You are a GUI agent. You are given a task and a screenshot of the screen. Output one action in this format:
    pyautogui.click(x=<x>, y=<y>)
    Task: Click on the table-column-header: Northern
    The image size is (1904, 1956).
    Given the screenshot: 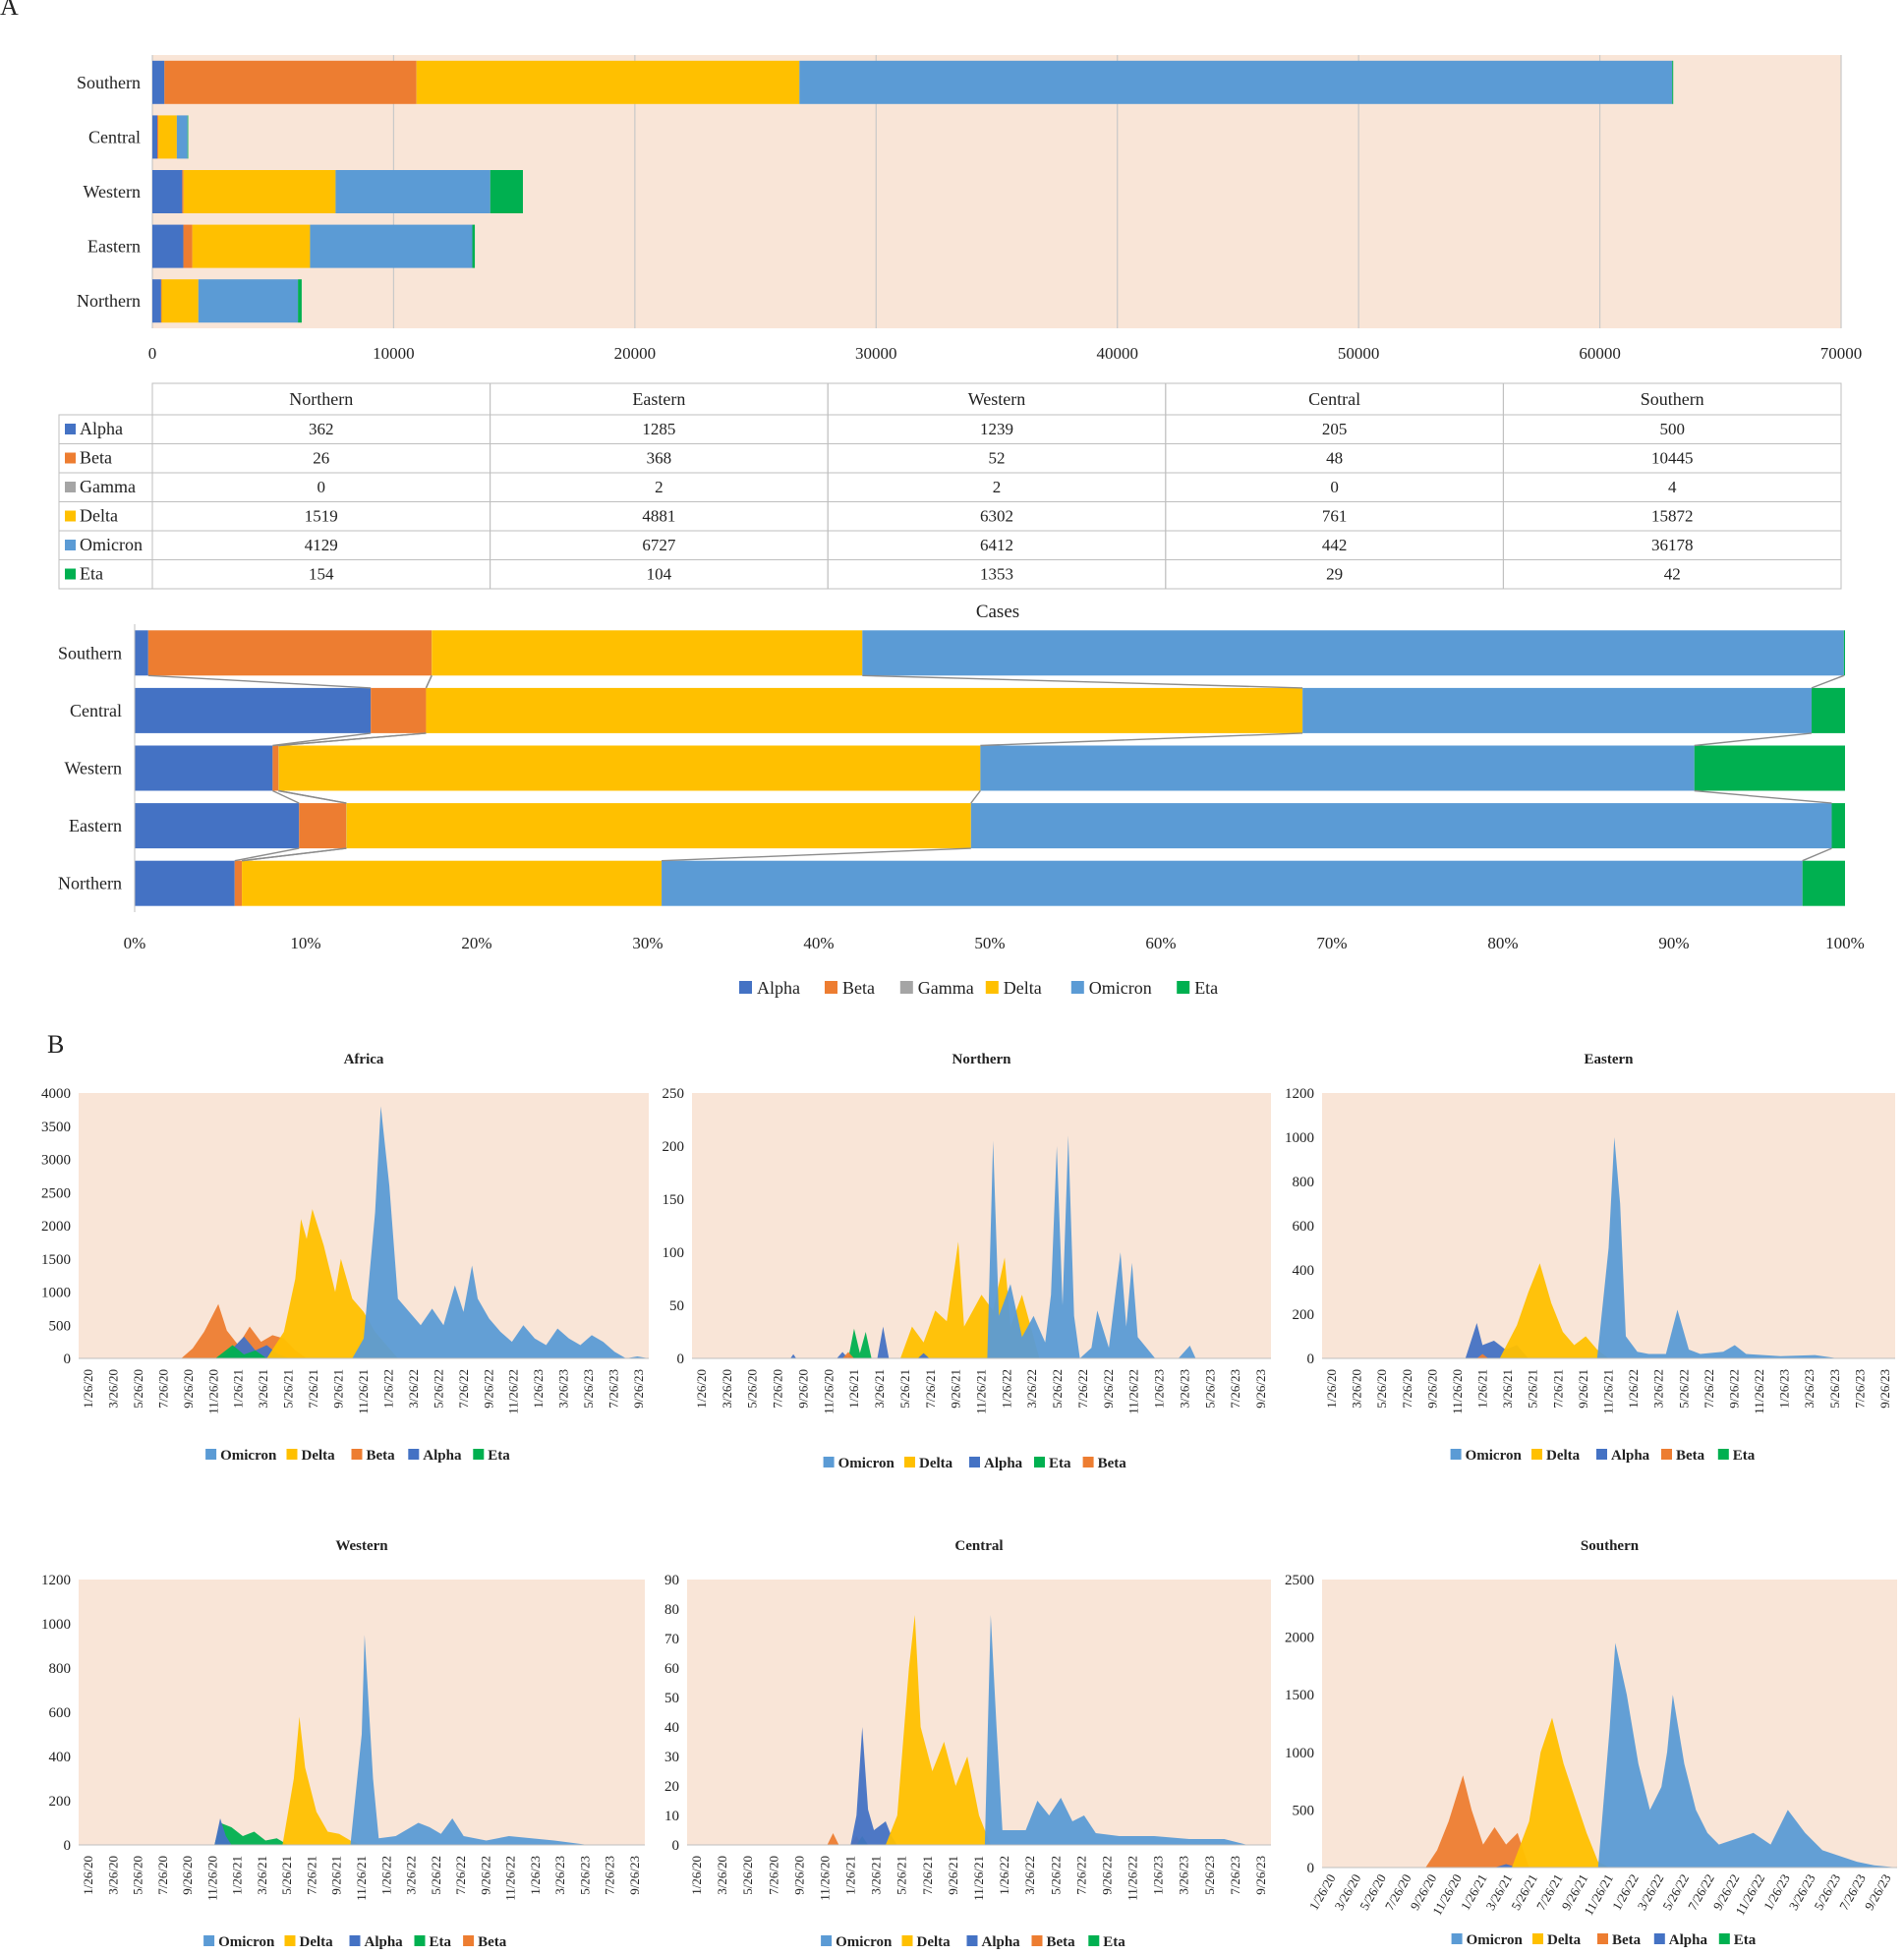 What is the action you would take?
    pyautogui.click(x=321, y=399)
    